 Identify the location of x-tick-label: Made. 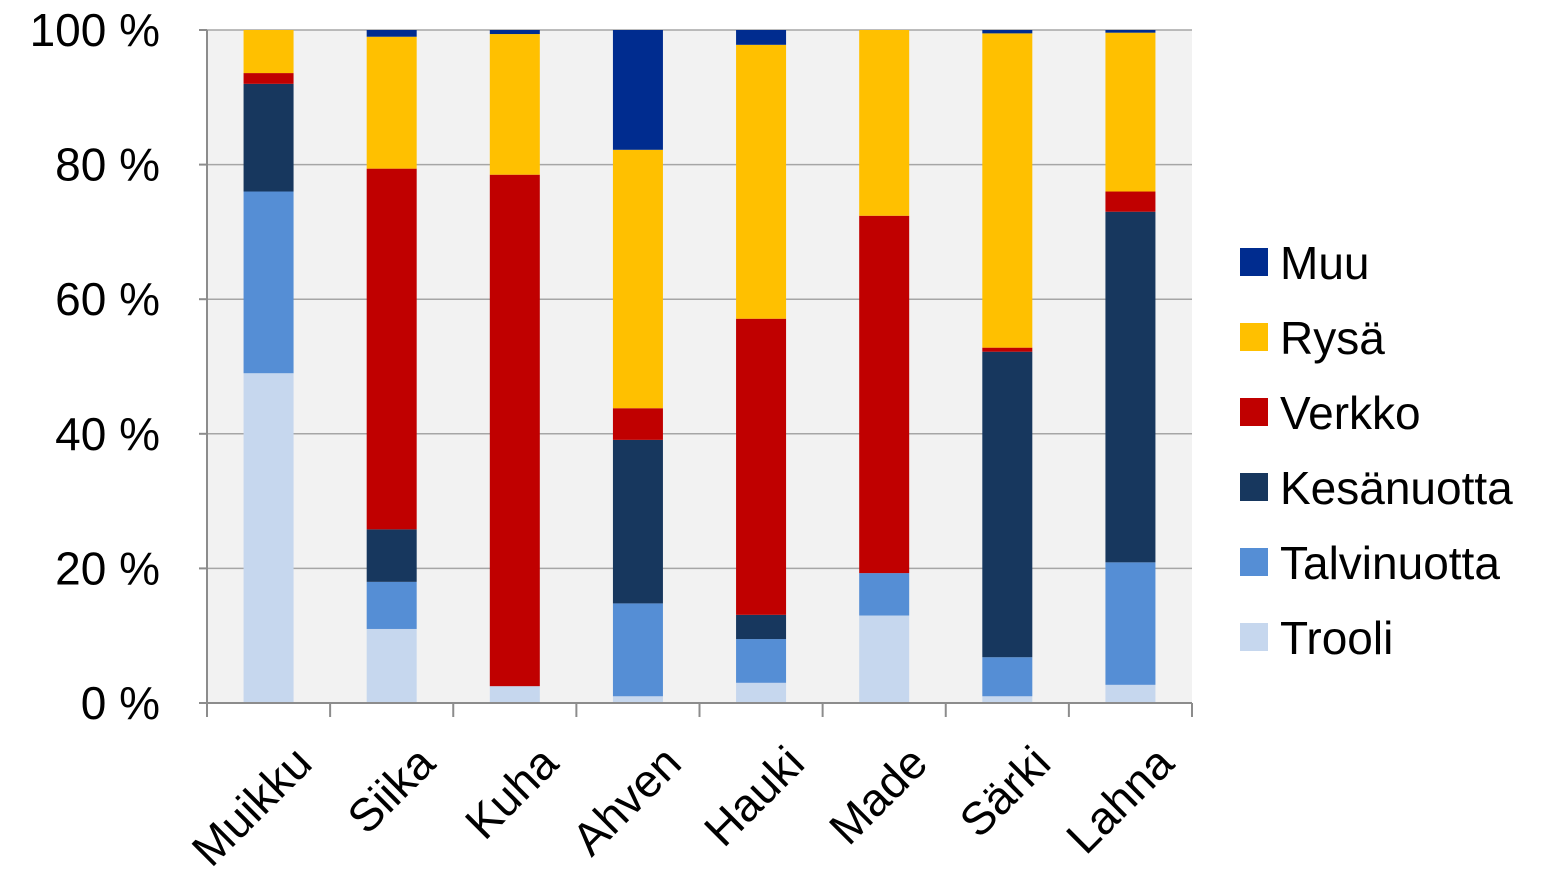
(878, 795).